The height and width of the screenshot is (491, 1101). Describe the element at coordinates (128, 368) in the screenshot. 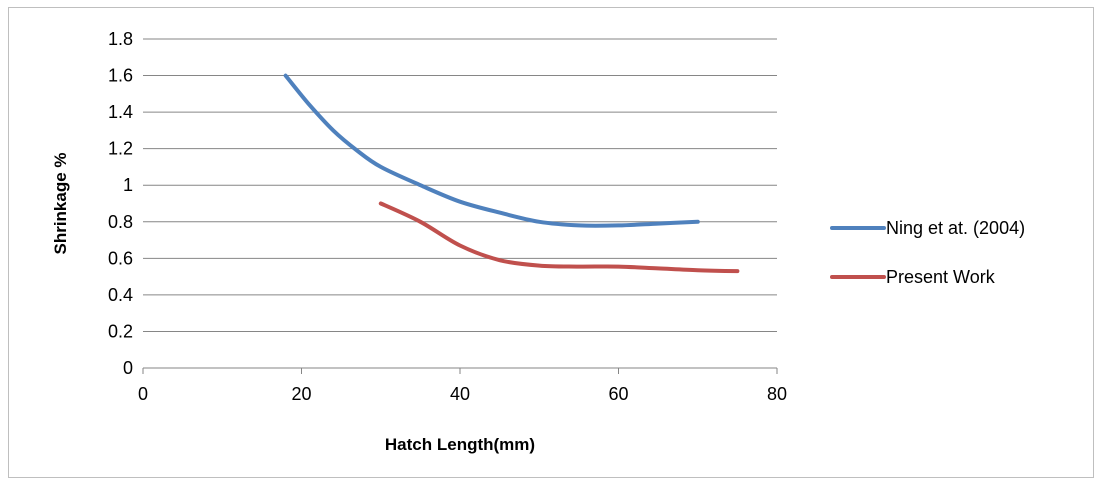

I see `y-tick-label: 0` at that location.